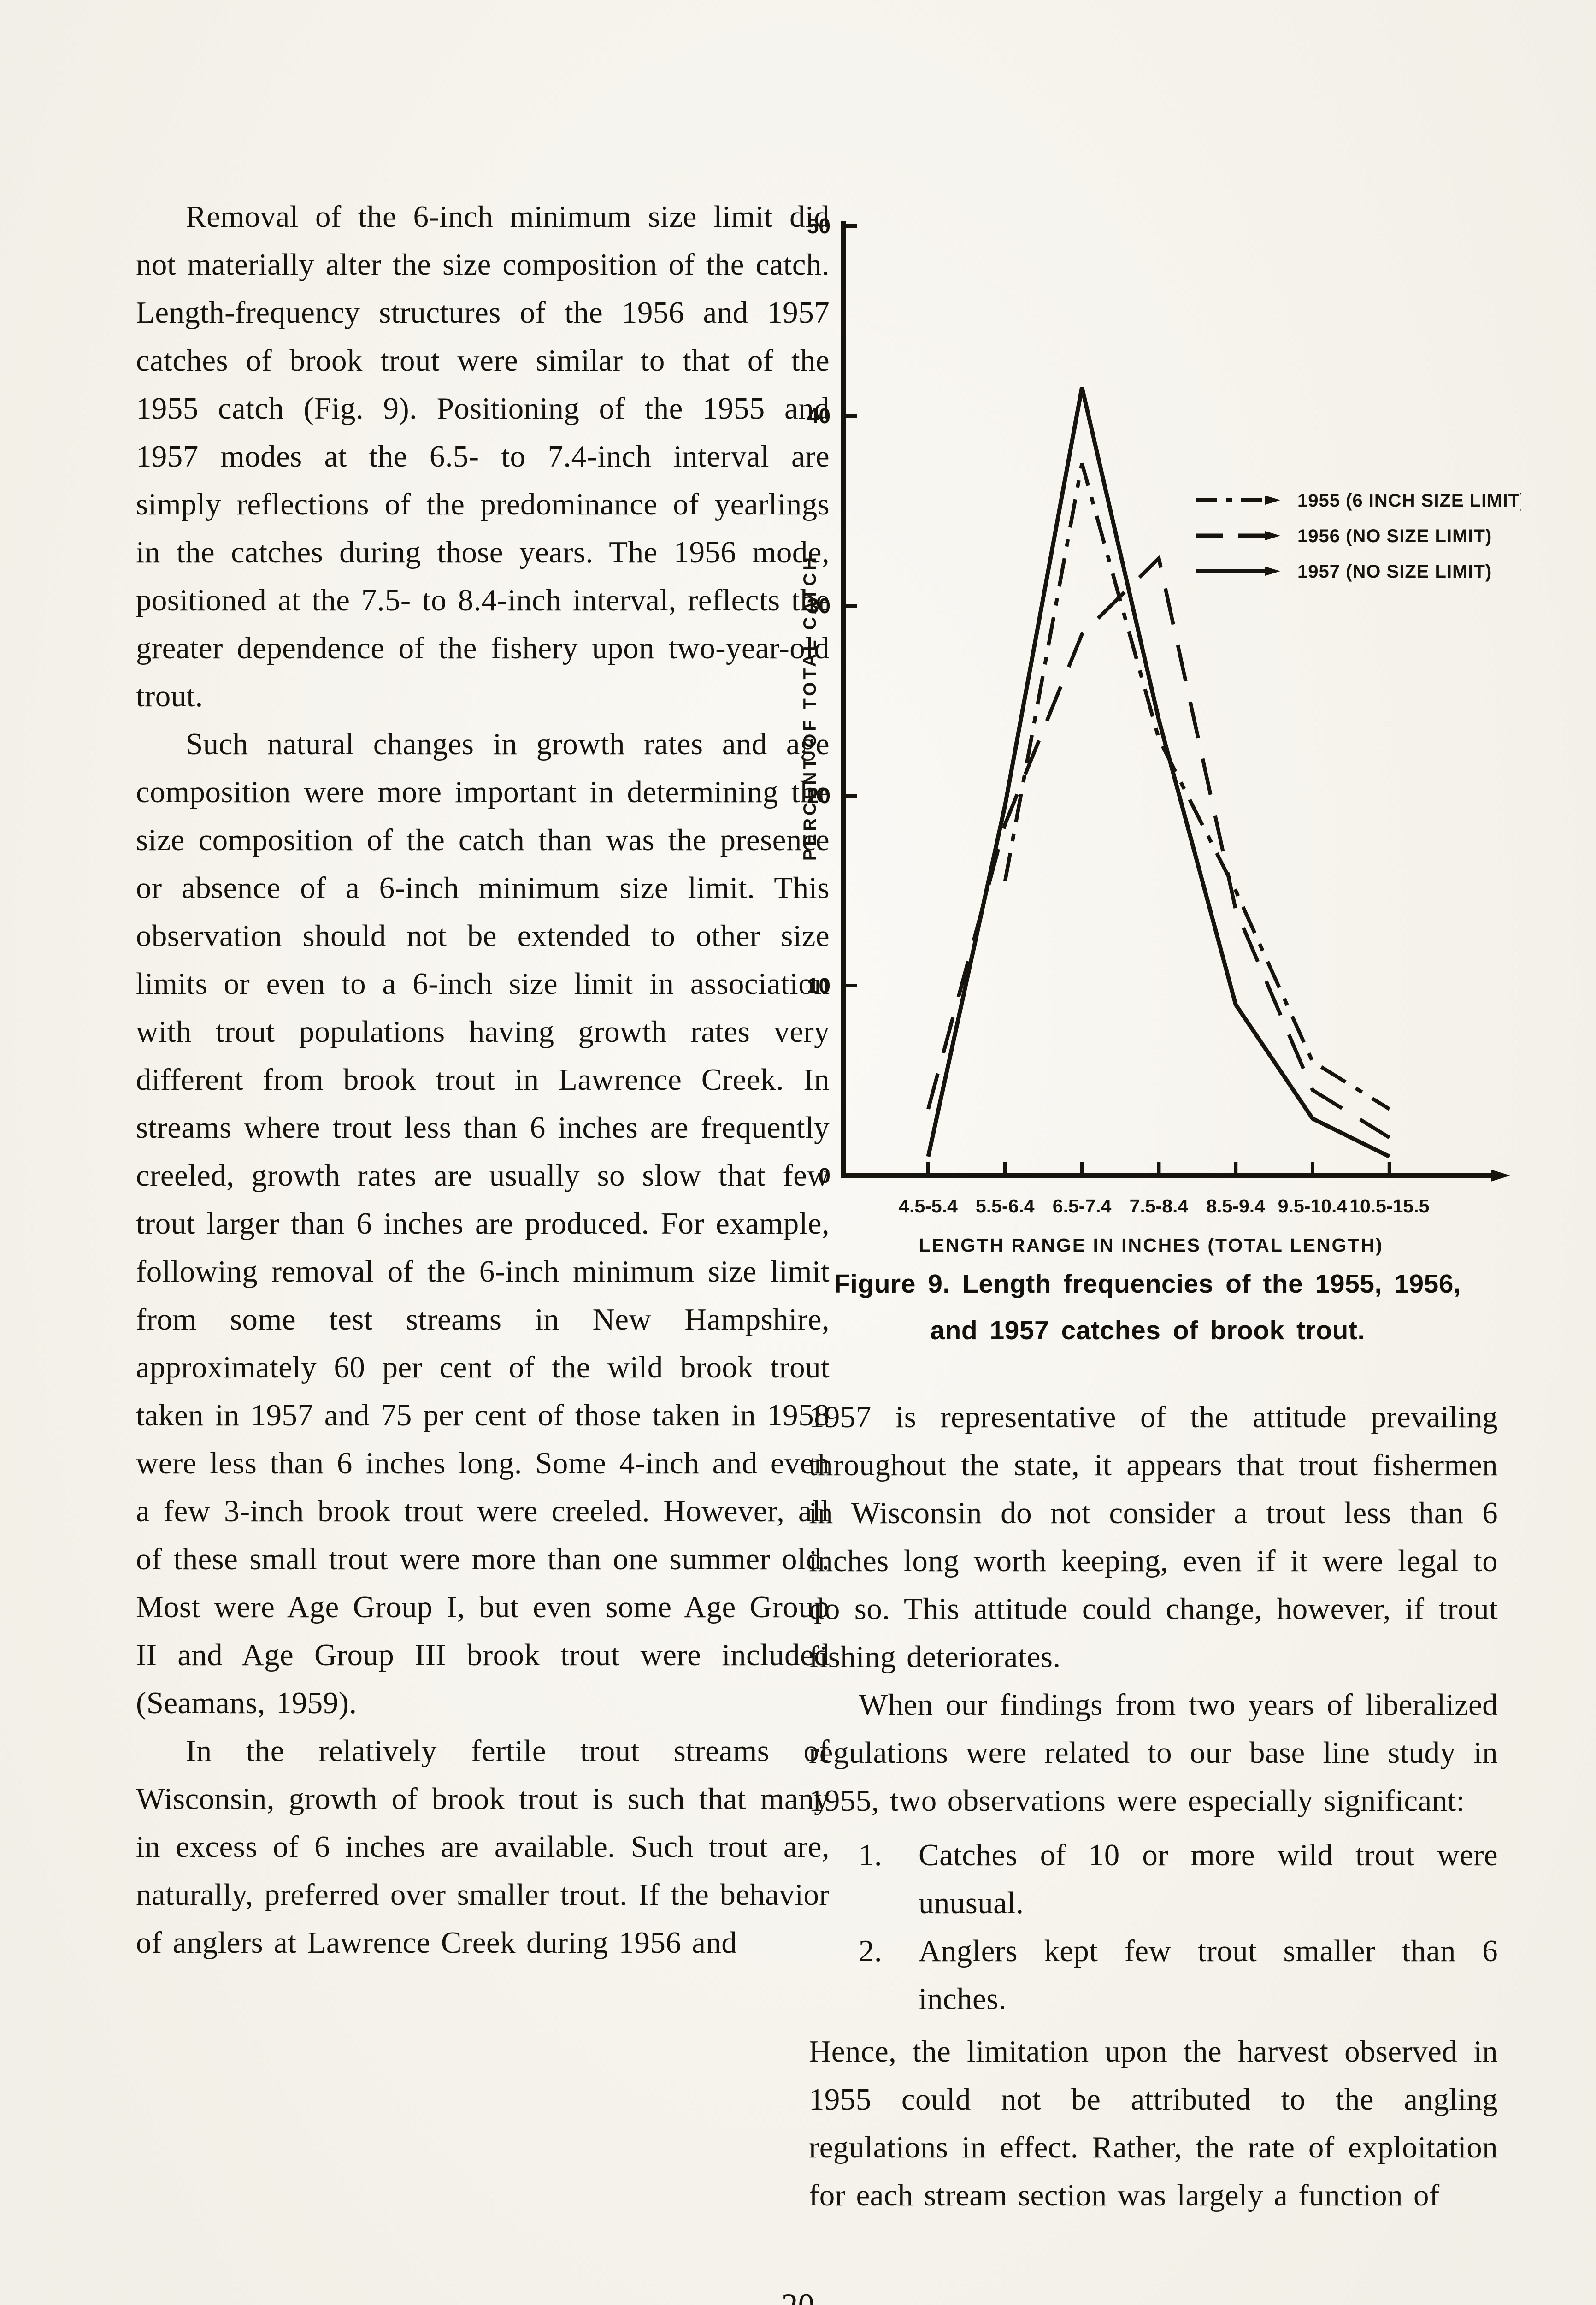 The image size is (1596, 2305). I want to click on y-tick-label: 30, so click(818, 606).